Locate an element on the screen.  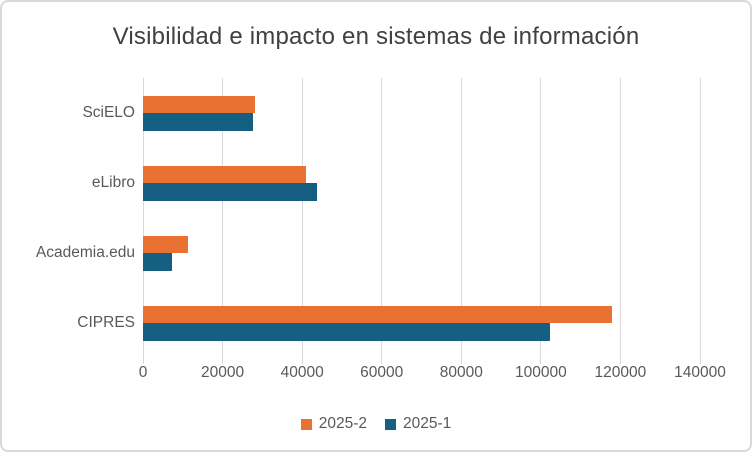
bar-2025-2-eLibro is located at coordinates (224, 174).